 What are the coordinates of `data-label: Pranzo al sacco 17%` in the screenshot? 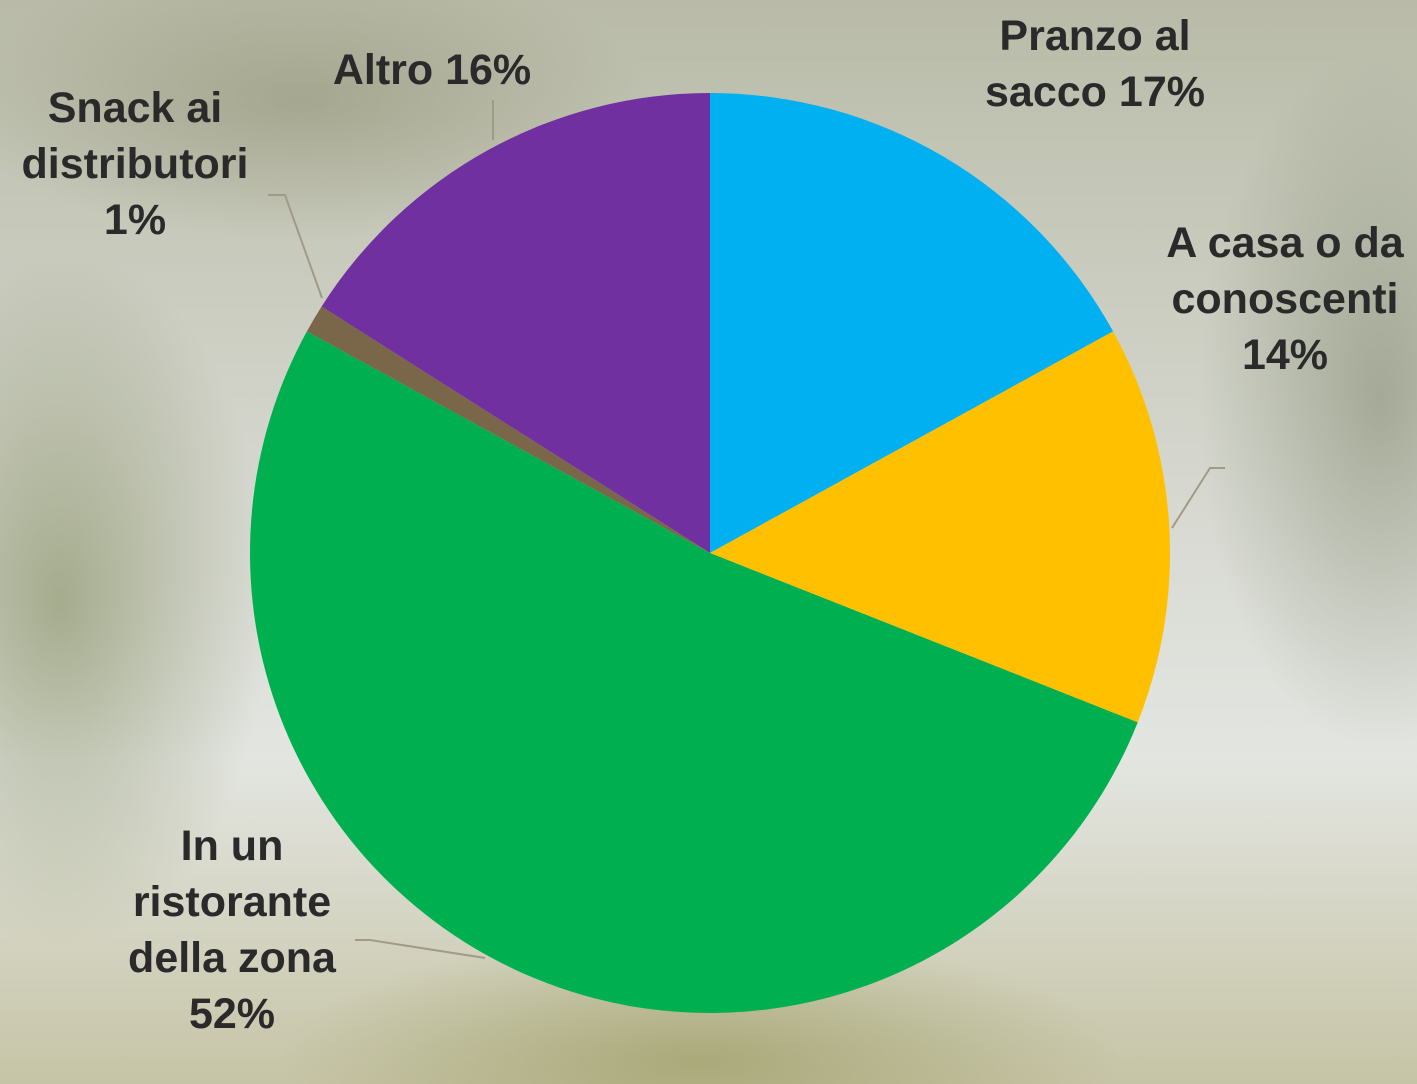 It's located at (1095, 64).